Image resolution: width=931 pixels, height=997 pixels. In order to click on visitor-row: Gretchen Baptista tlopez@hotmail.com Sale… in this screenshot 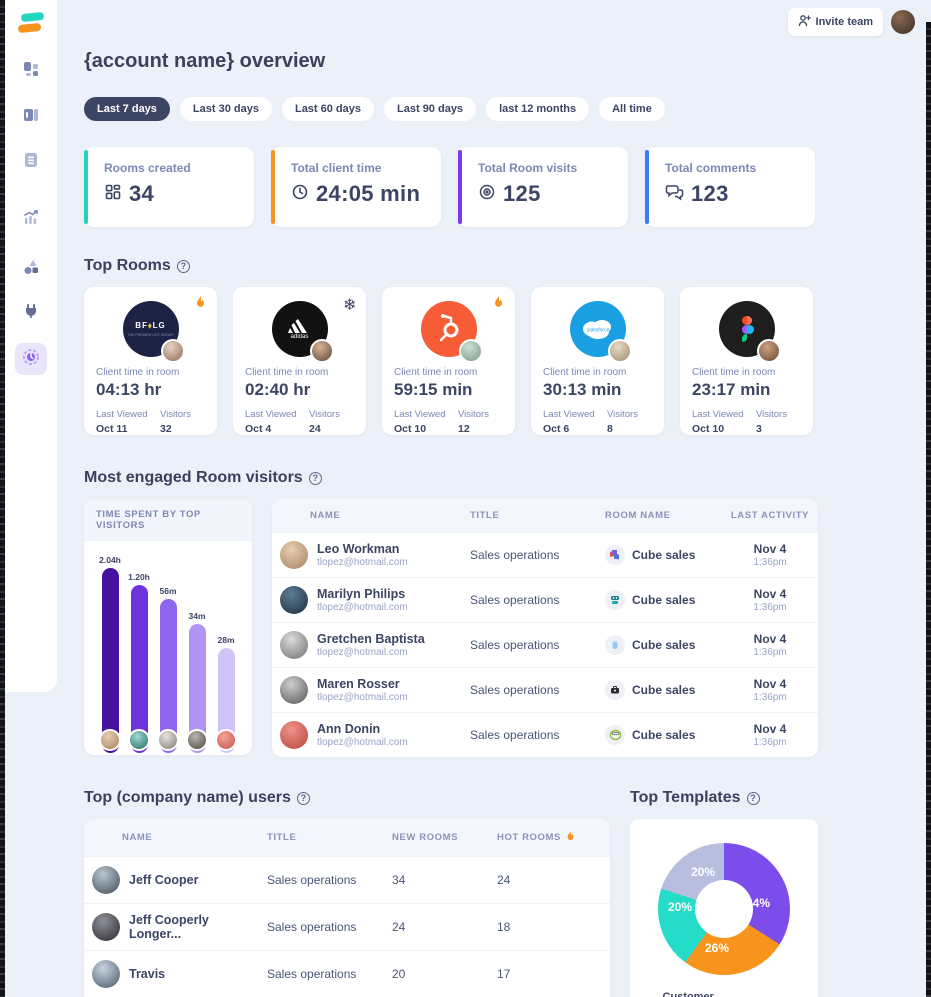, I will do `click(545, 645)`.